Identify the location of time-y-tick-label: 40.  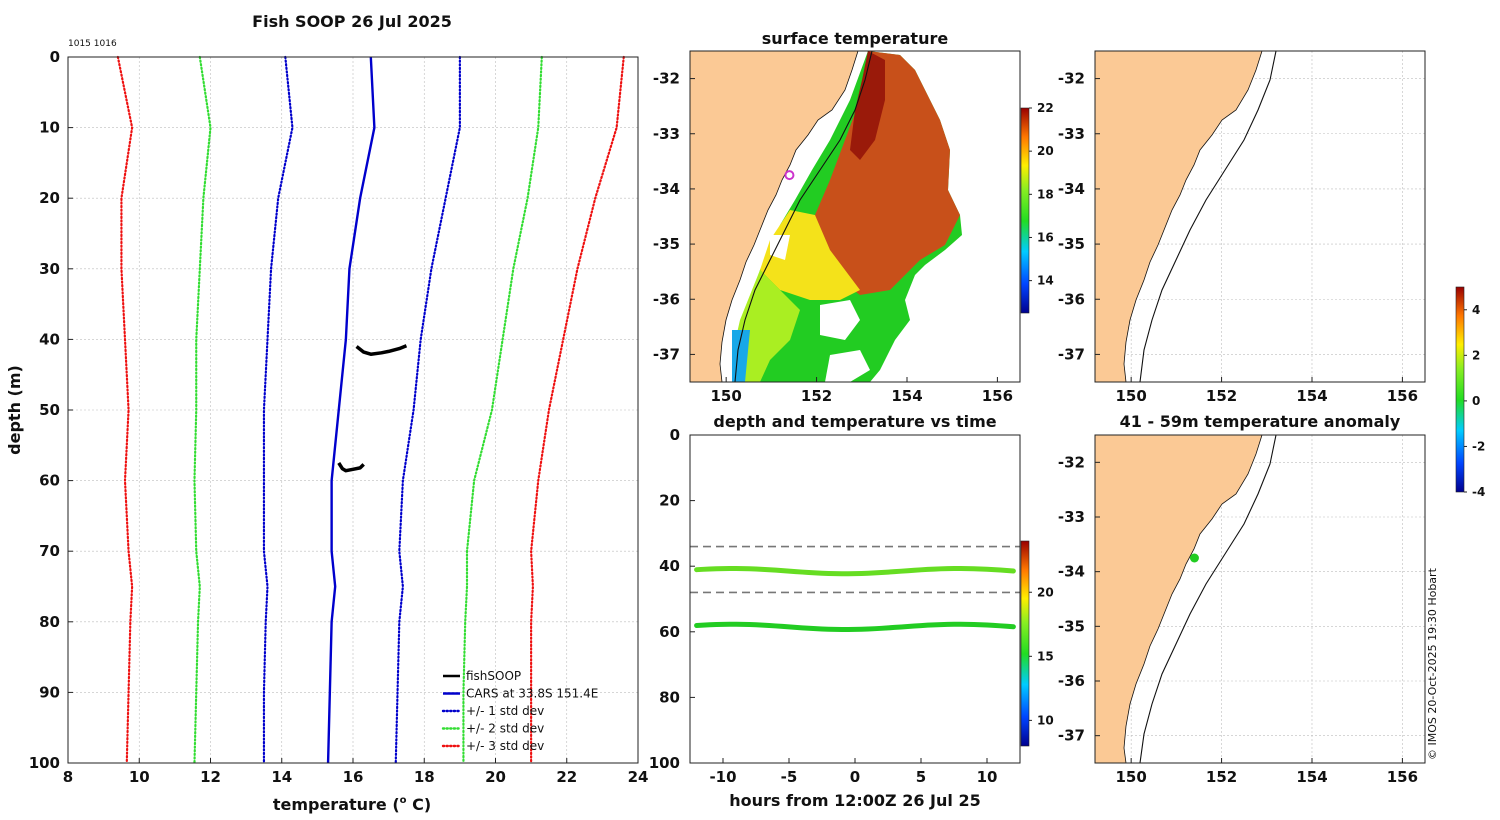
(669, 566).